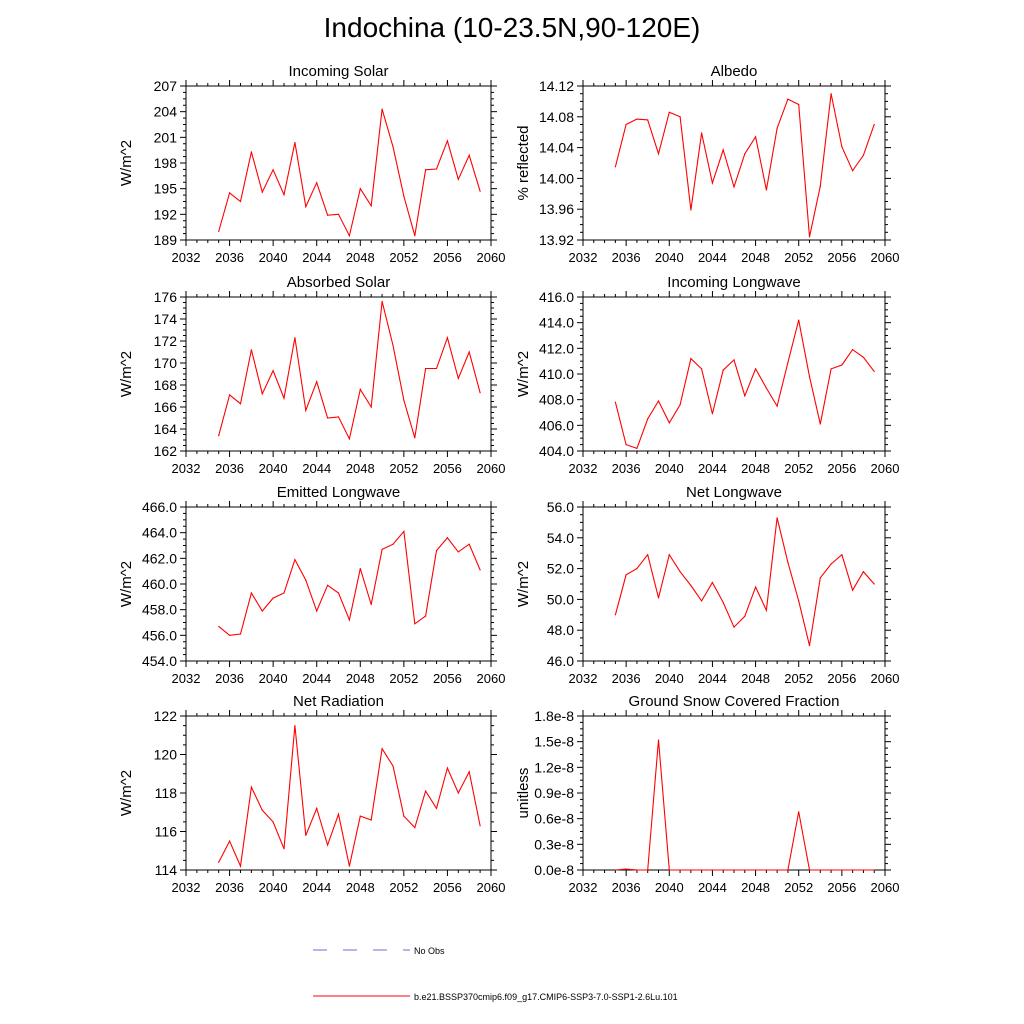  I want to click on y-tick-label: 1.5e-8, so click(554, 742).